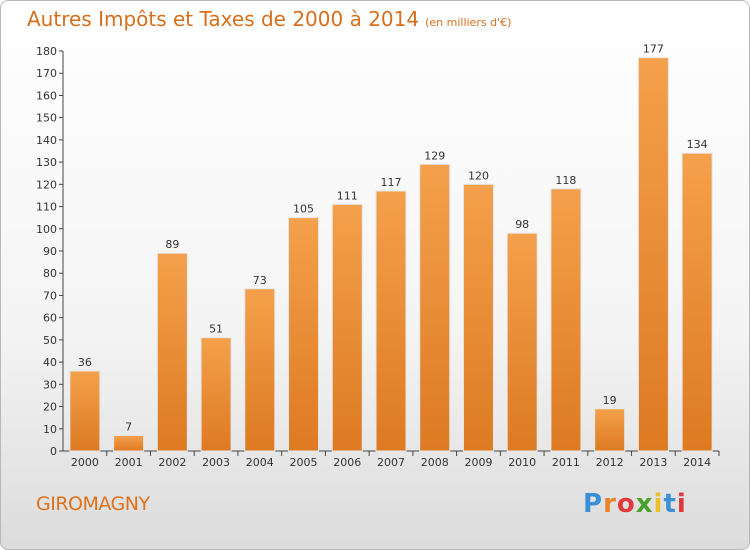 Image resolution: width=750 pixels, height=550 pixels. I want to click on x-tick-label: 2014, so click(697, 462).